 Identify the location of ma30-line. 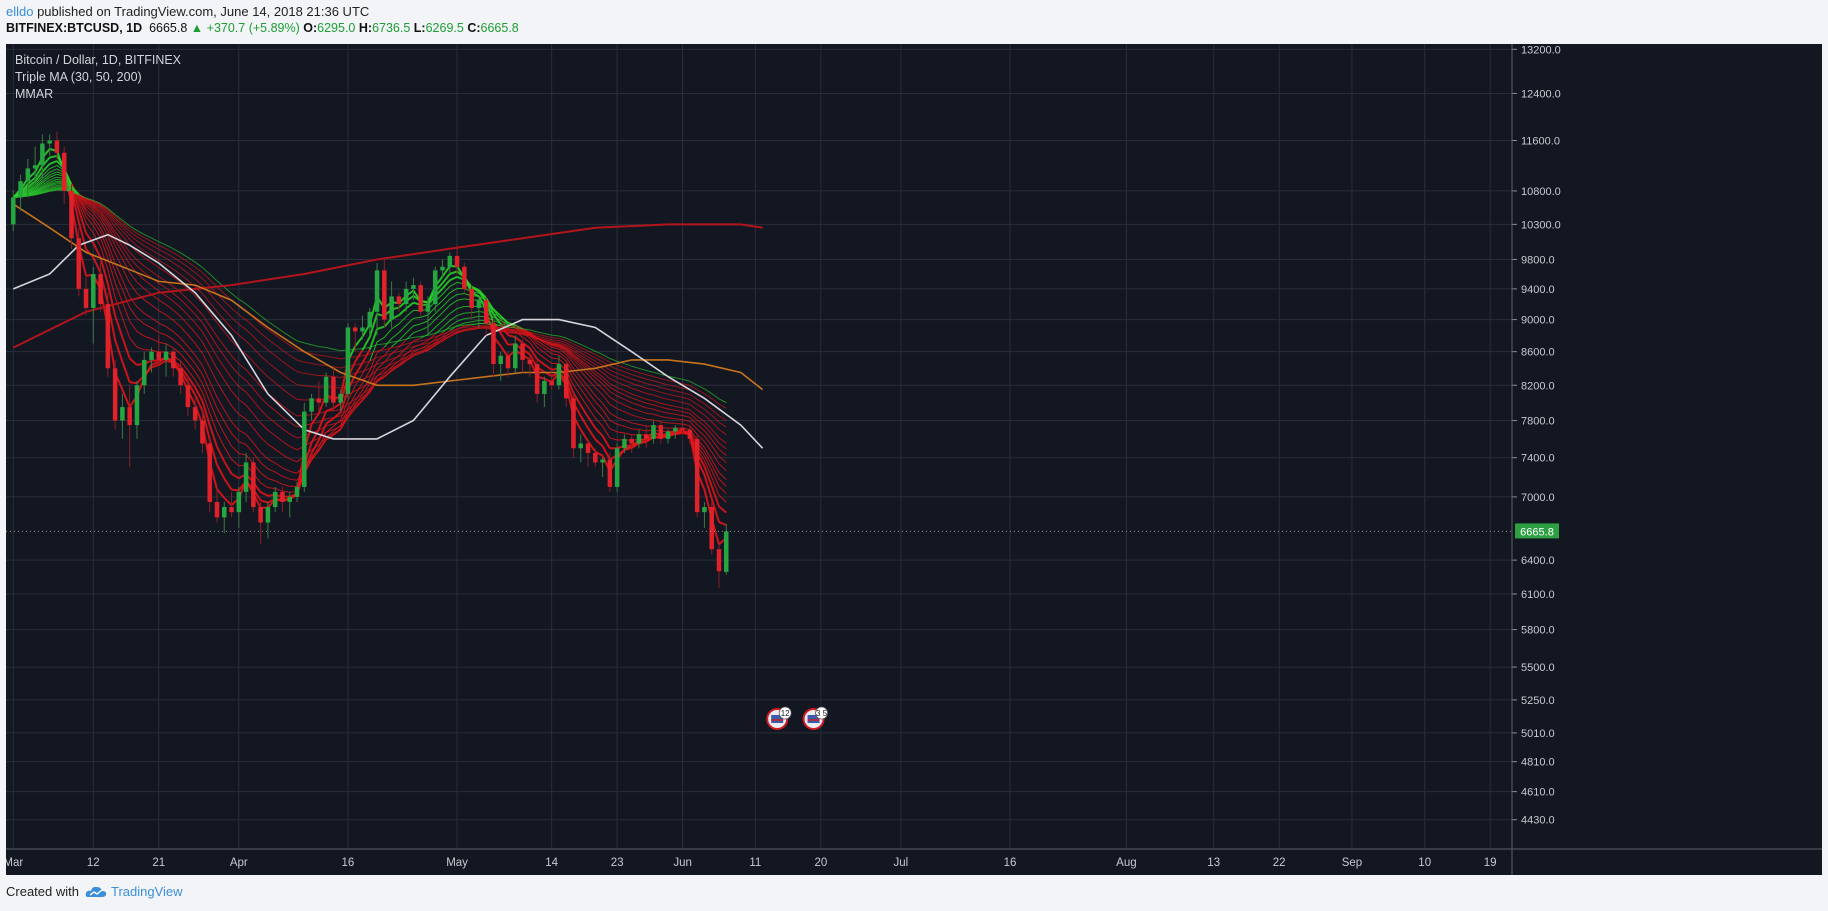
(388, 341).